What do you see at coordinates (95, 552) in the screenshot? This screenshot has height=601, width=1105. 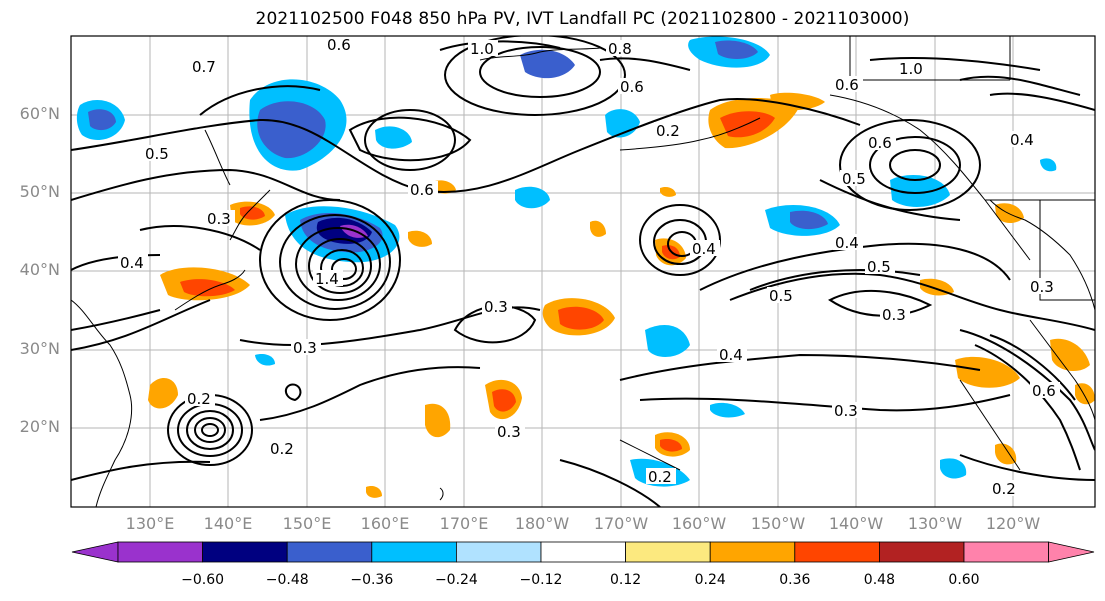 I see `colorbar-arrow-left` at bounding box center [95, 552].